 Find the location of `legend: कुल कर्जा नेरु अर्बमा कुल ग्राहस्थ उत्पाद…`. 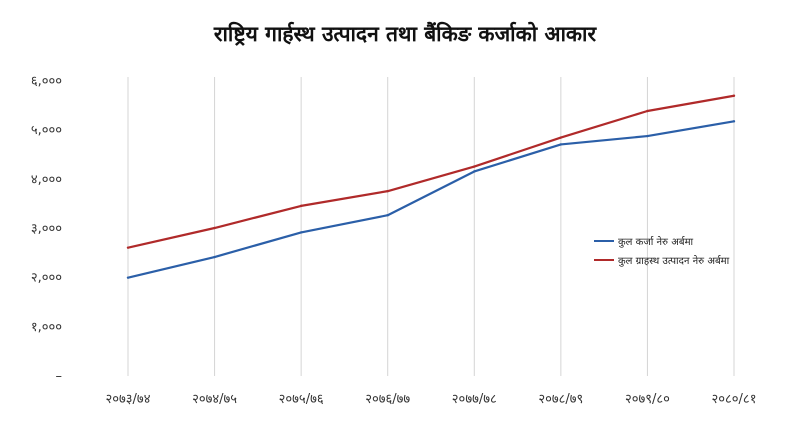

legend: कुल कर्जा नेरु अर्बमा कुल ग्राहस्थ उत्पाद… is located at coordinates (662, 251).